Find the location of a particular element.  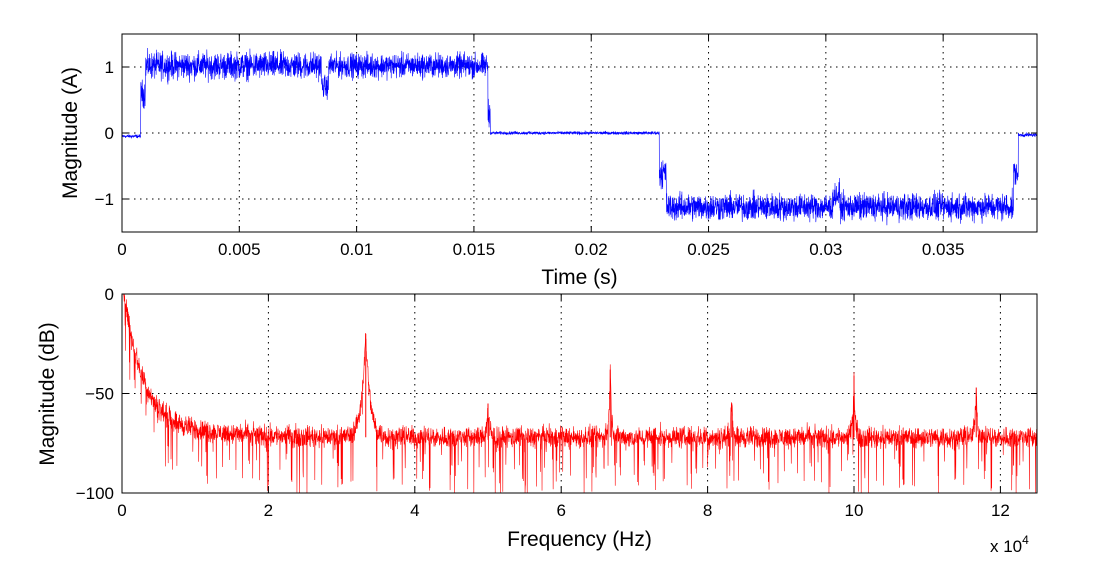

x-tick-label: 0.035 is located at coordinates (943, 249).